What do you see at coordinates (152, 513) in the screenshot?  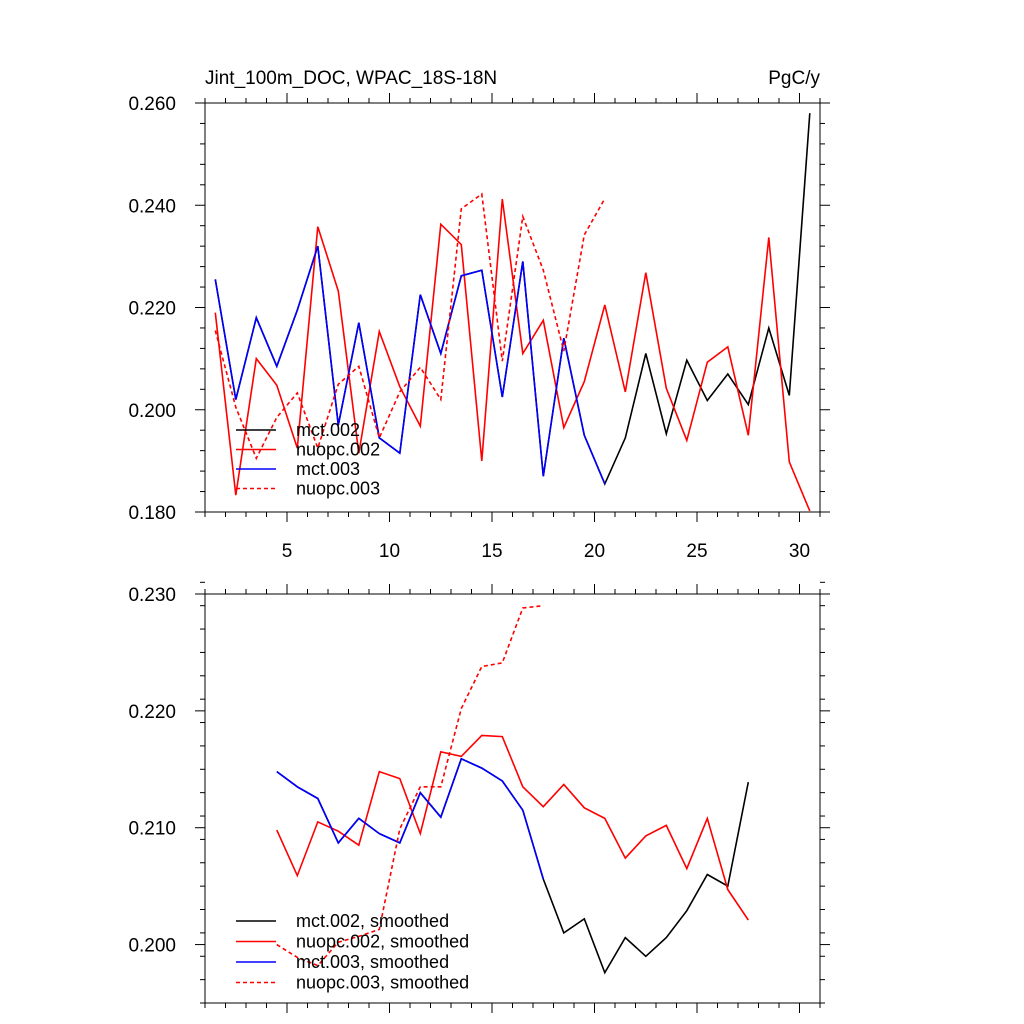 I see `y-tick-label: 0.180` at bounding box center [152, 513].